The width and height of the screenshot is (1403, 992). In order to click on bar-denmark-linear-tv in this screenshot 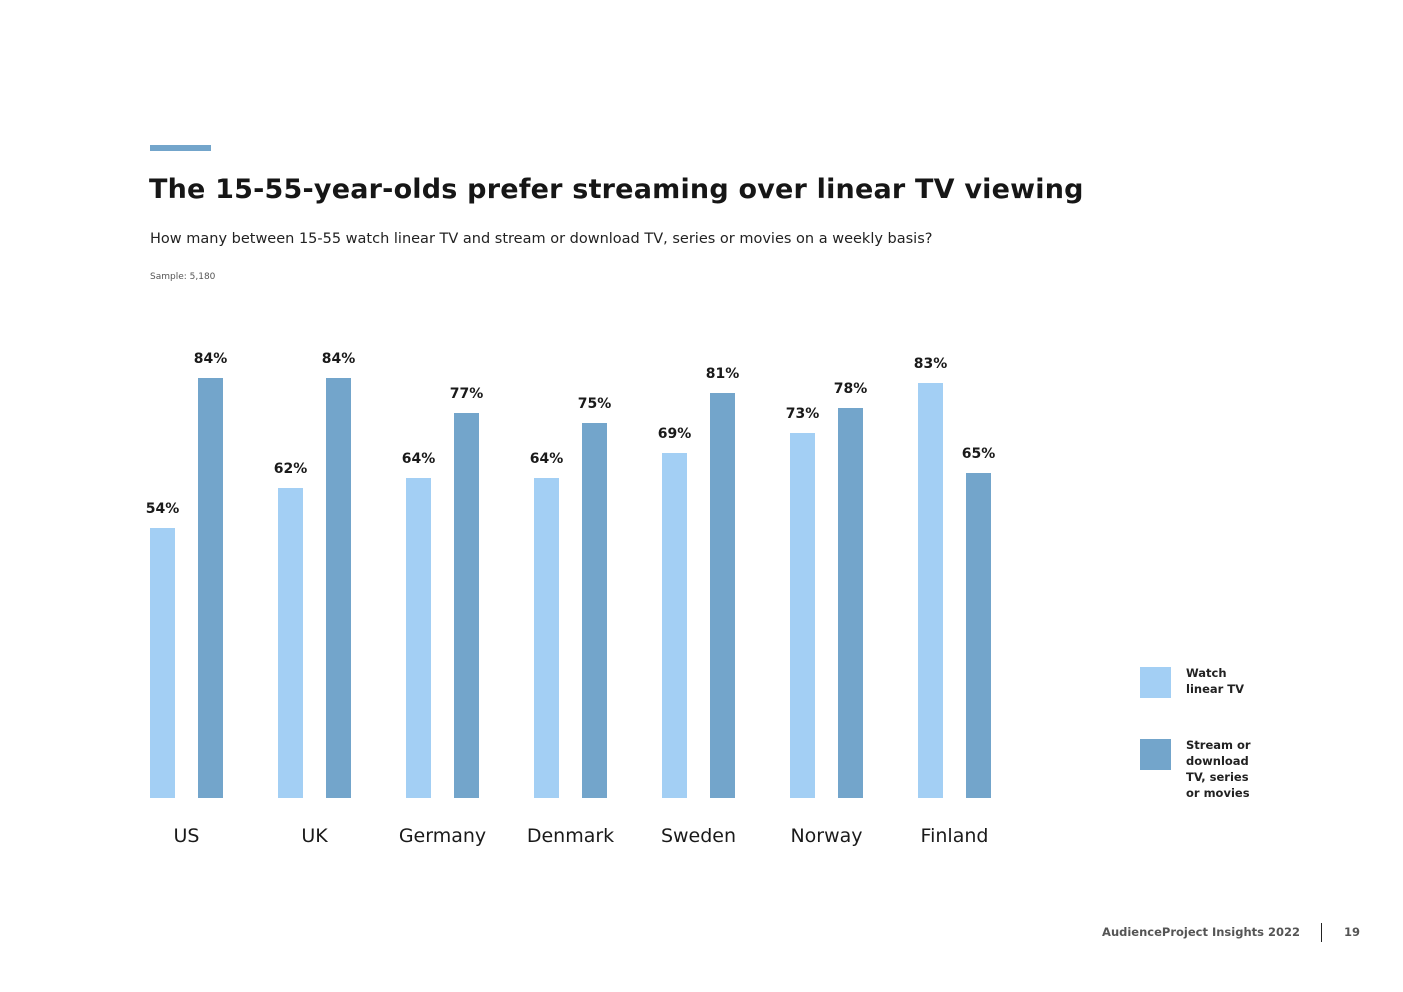, I will do `click(546, 638)`.